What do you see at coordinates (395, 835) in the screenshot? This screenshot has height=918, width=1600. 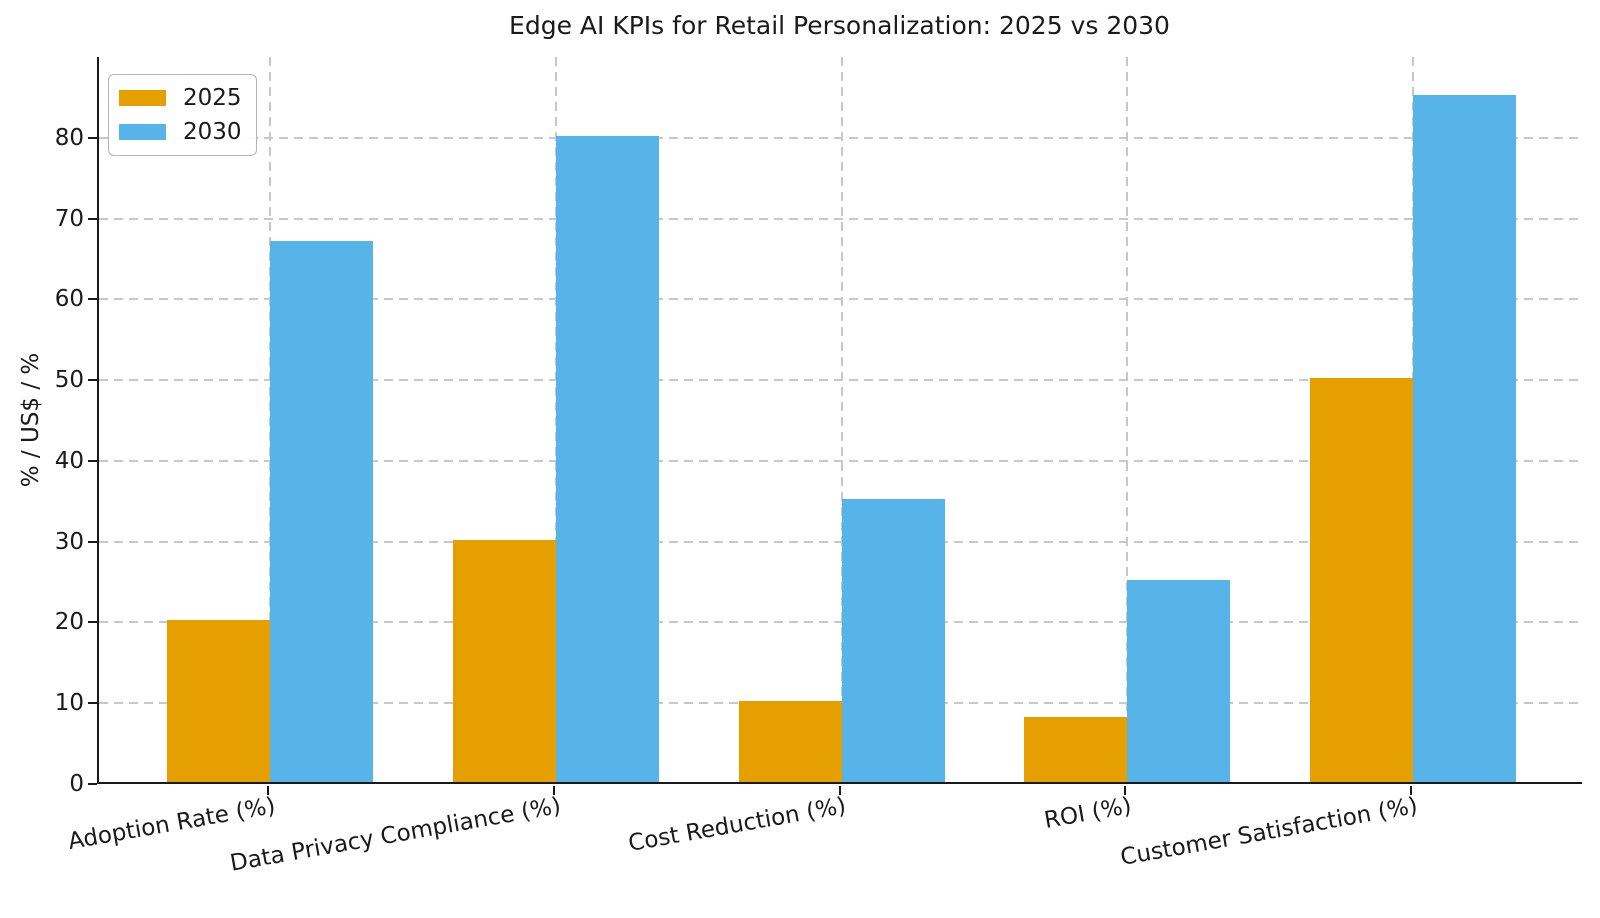 I see `x-tick-label-data-privacy-compliance: Data Privacy Compliance (%)` at bounding box center [395, 835].